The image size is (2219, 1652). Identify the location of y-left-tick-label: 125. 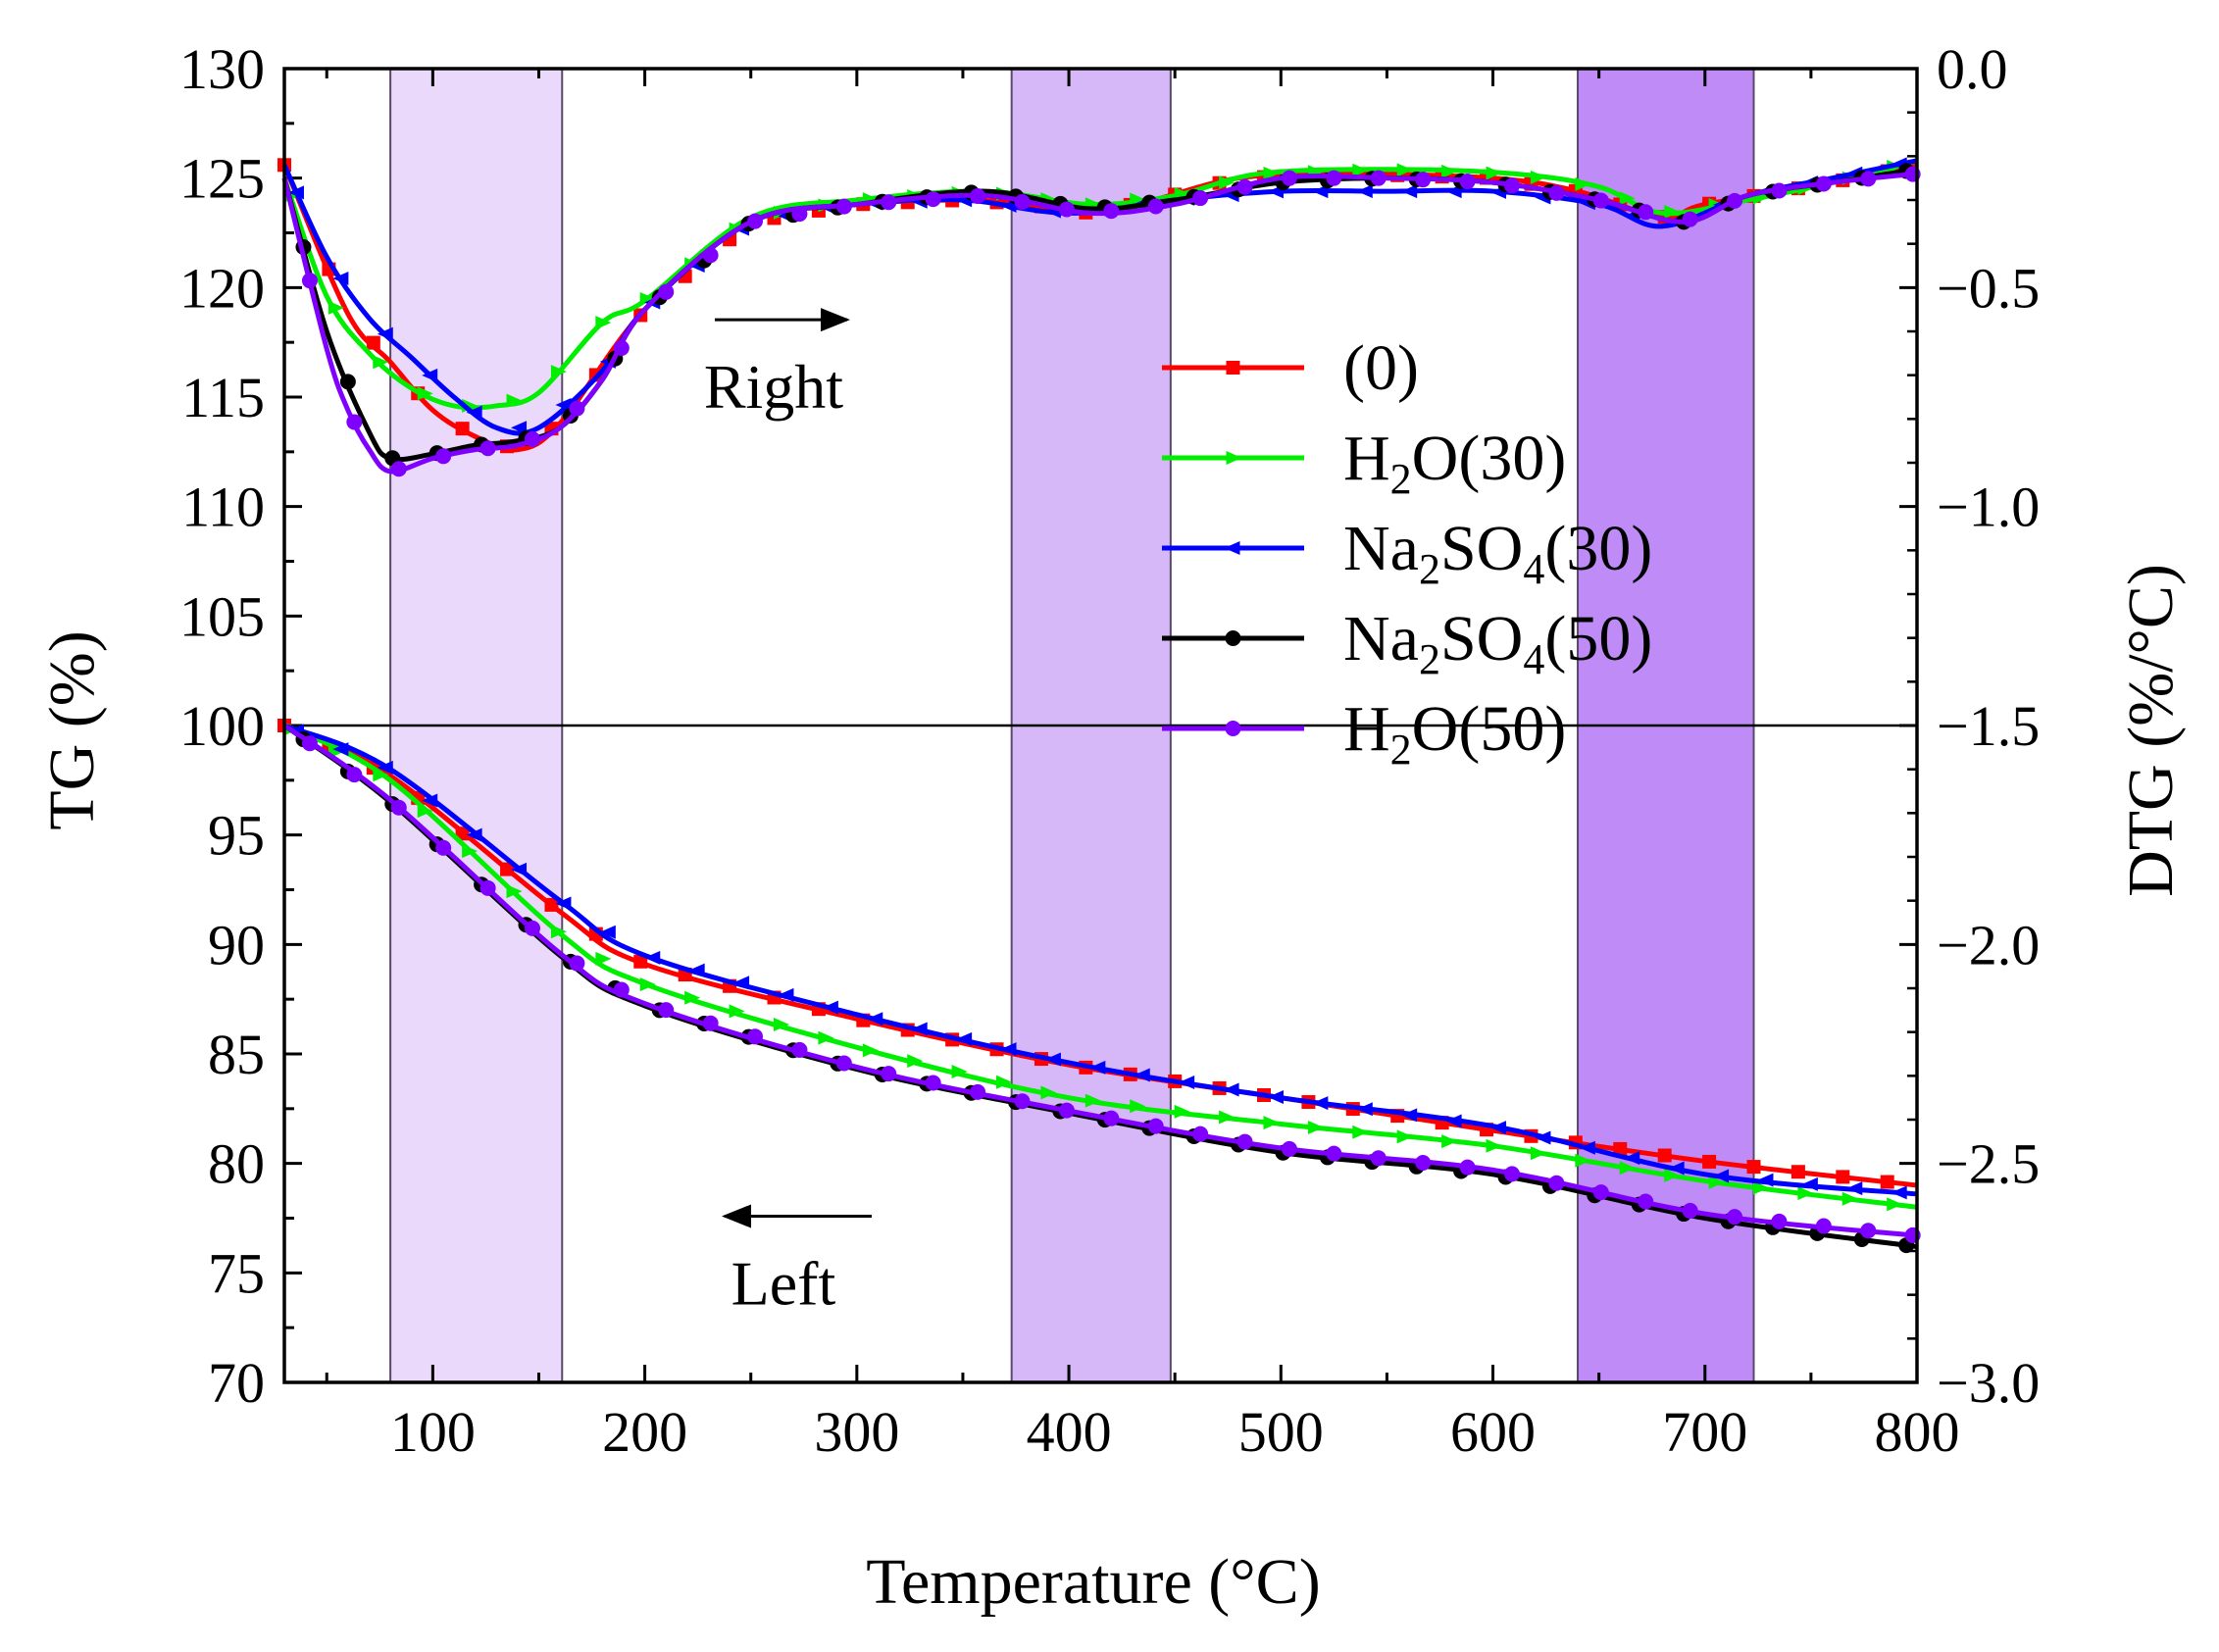
(222, 179).